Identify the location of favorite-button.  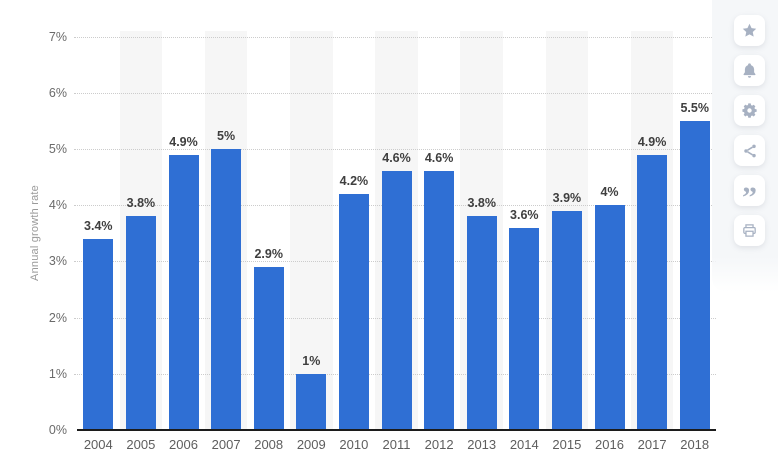
(749, 30).